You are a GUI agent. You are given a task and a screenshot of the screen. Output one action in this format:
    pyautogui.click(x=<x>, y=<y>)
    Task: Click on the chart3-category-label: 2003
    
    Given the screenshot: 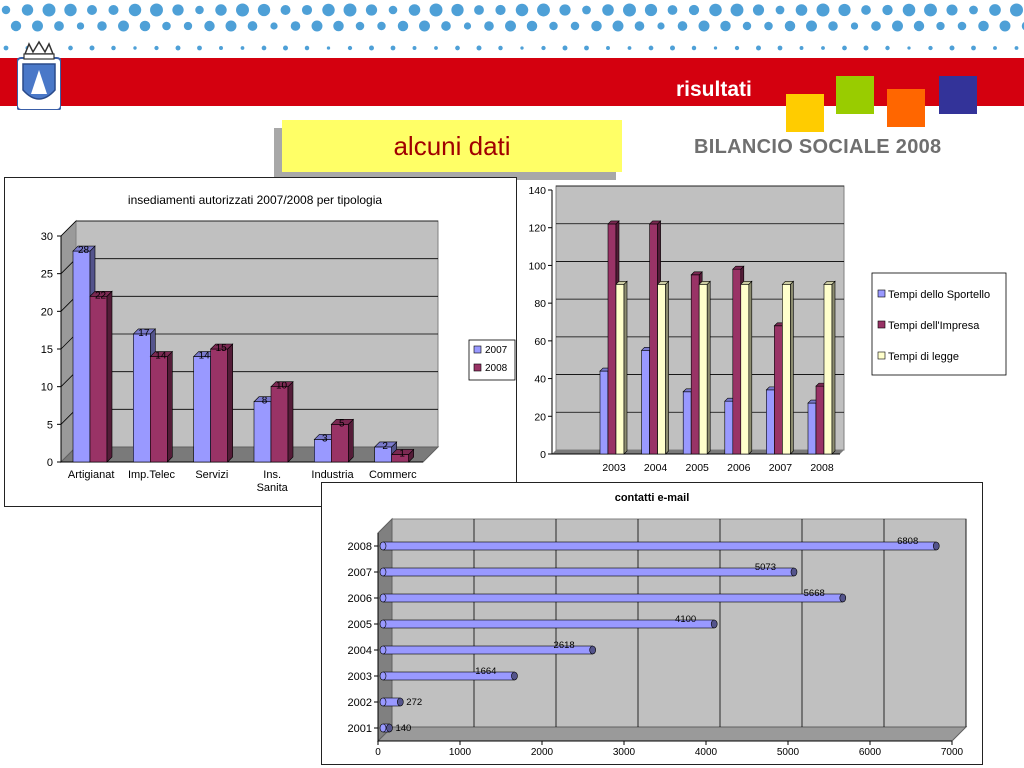 What is the action you would take?
    pyautogui.click(x=360, y=677)
    